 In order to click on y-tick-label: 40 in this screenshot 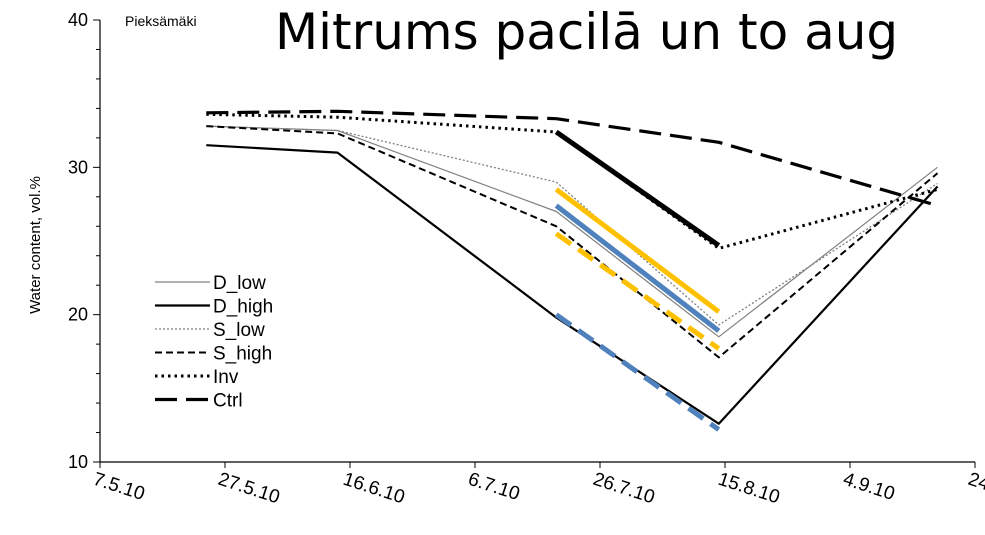, I will do `click(78, 20)`.